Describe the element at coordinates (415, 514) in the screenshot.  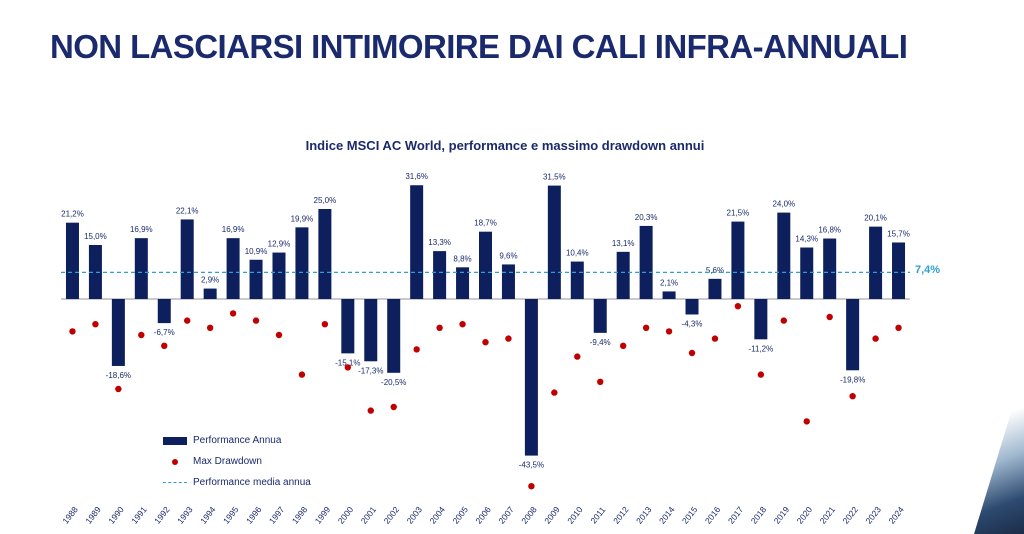
I see `x-tick-label: 2003` at that location.